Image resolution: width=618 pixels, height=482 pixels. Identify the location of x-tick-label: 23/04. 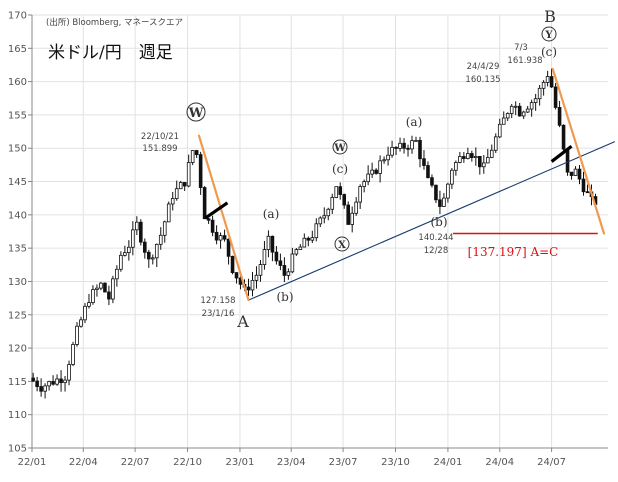
(291, 462).